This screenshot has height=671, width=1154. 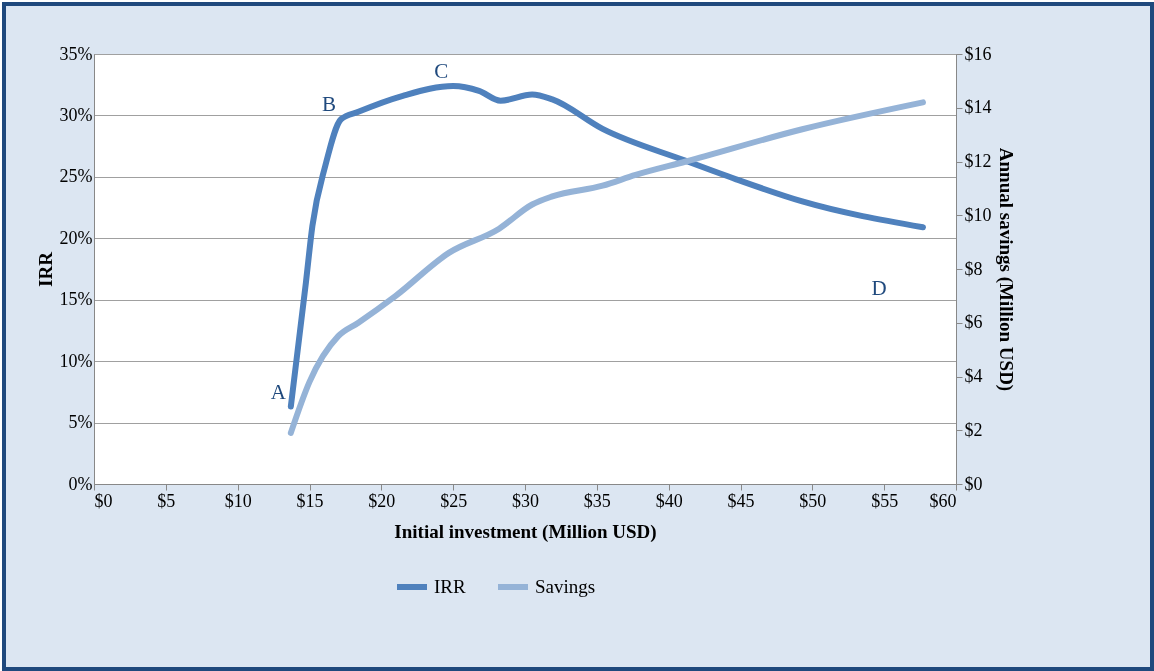 What do you see at coordinates (103, 500) in the screenshot?
I see `x-tick-label: $0` at bounding box center [103, 500].